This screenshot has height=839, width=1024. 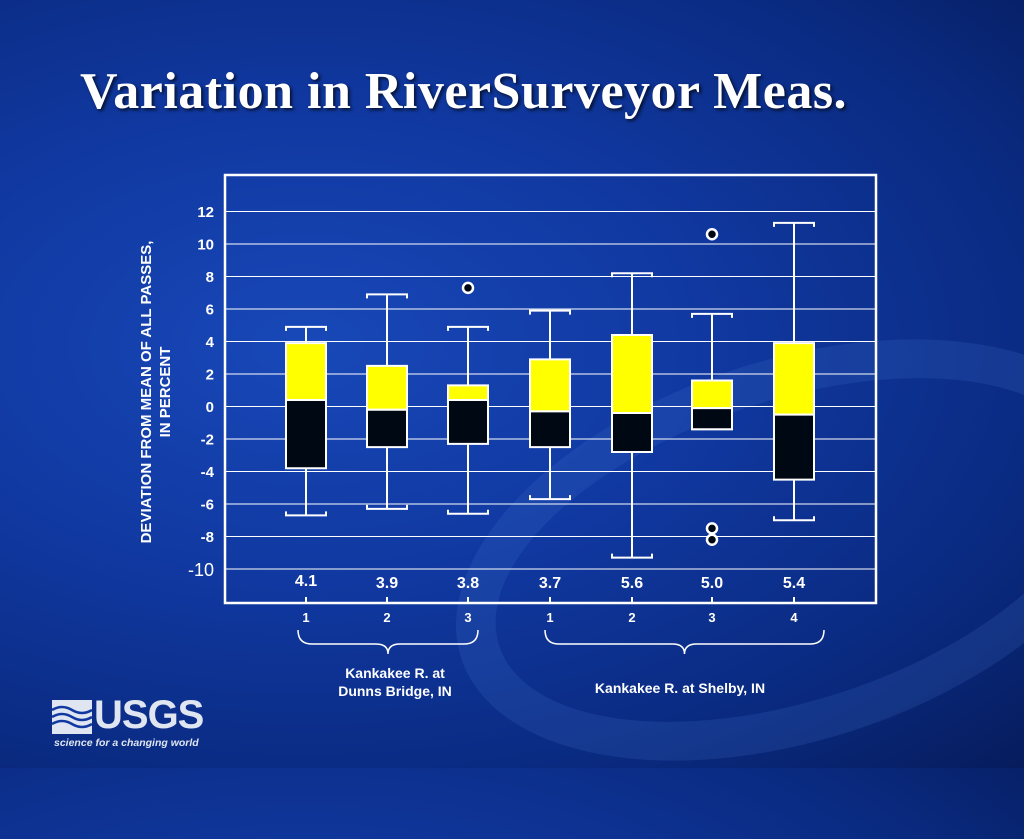 What do you see at coordinates (210, 375) in the screenshot?
I see `y-tick-label: 2` at bounding box center [210, 375].